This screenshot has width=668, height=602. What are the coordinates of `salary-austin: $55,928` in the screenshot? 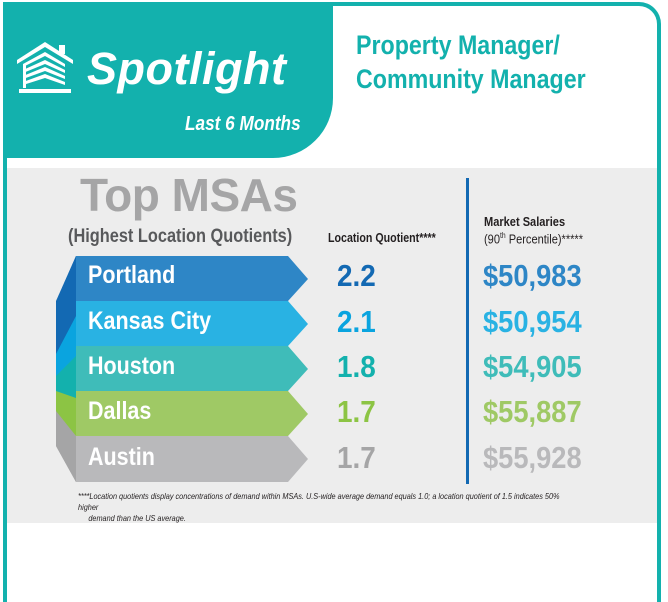 It's located at (532, 457).